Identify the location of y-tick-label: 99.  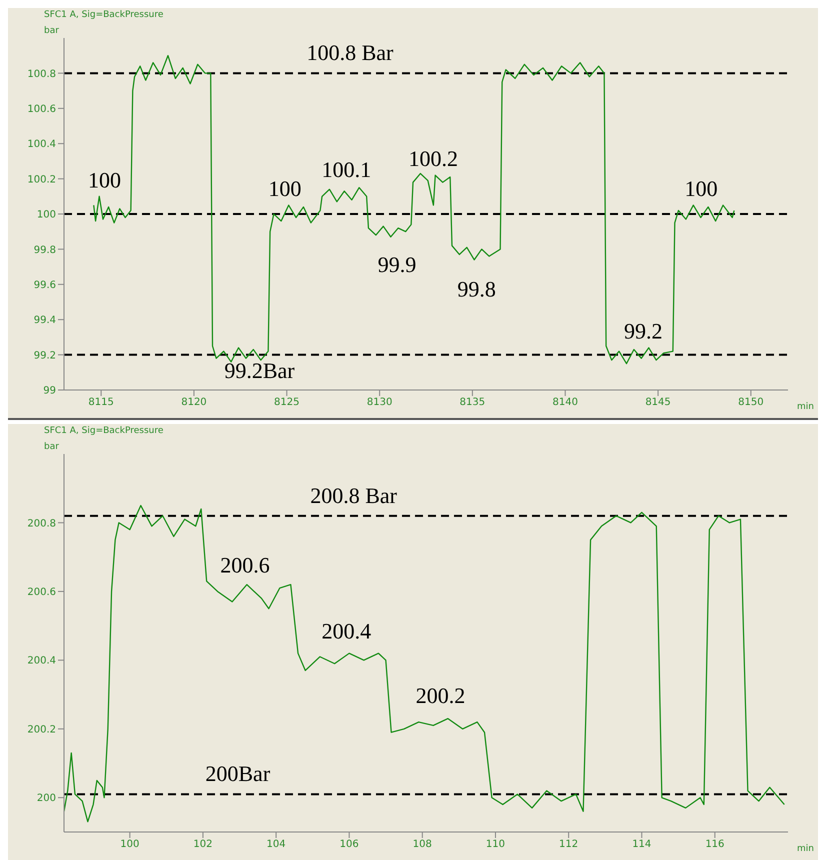
(49, 391).